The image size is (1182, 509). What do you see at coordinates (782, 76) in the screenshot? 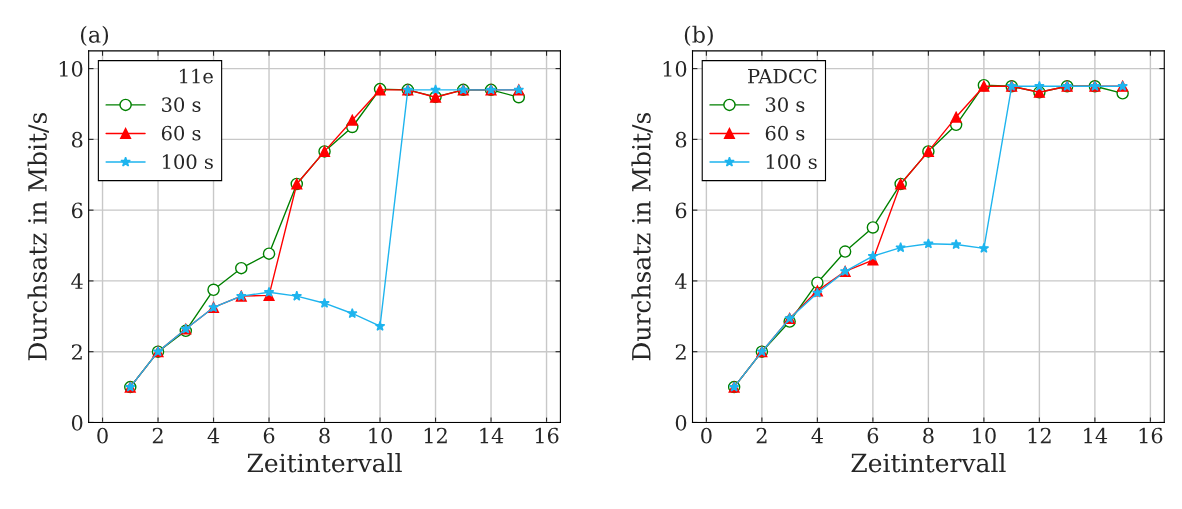
I see `legend-title: PADCC` at bounding box center [782, 76].